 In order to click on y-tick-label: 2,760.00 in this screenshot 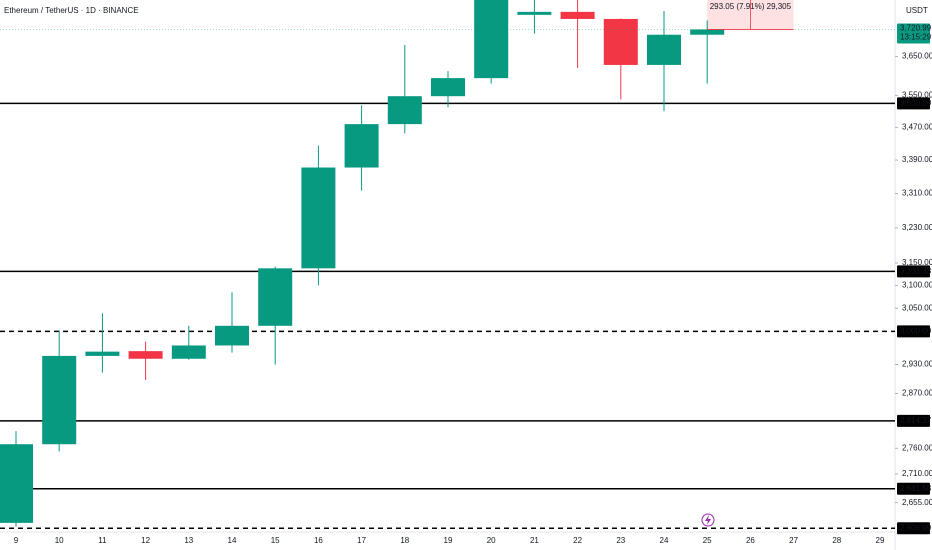, I will do `click(917, 447)`.